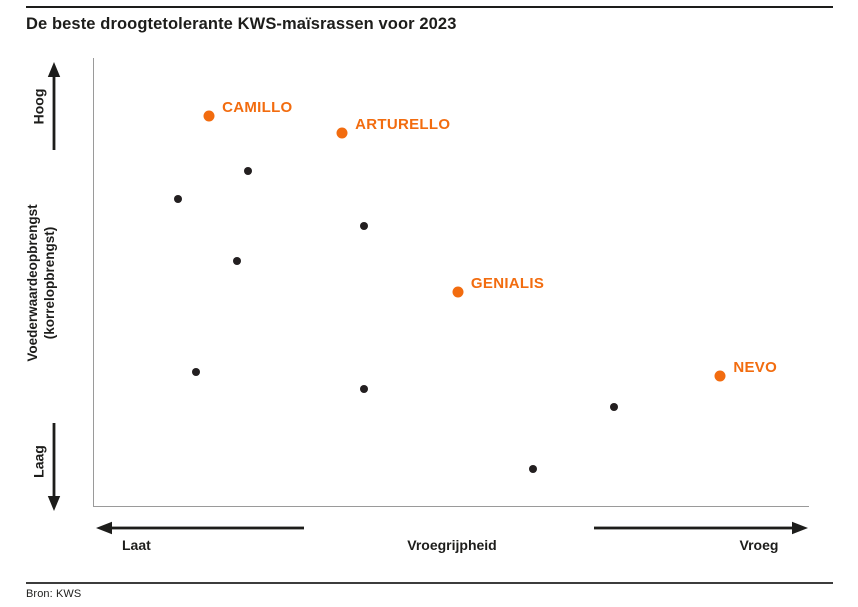 The width and height of the screenshot is (858, 607). I want to click on footer-rule, so click(429, 583).